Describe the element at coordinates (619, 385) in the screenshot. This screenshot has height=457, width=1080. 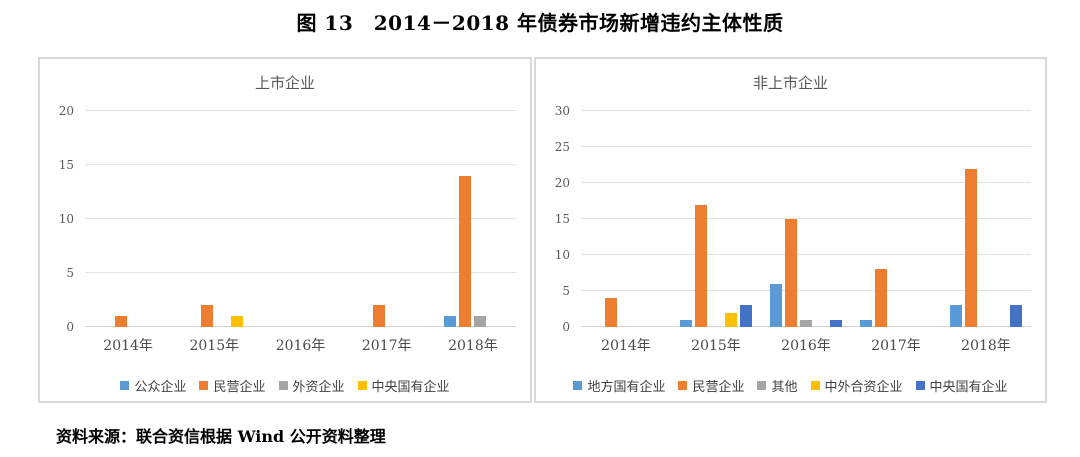
I see `legend-item: 地方国有企业` at that location.